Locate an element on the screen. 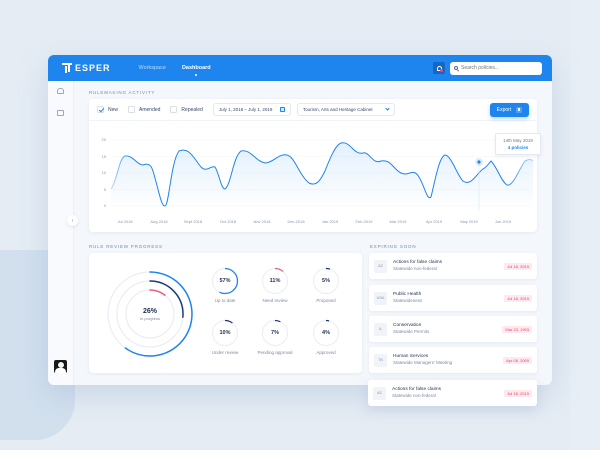  export-label: Export is located at coordinates (504, 109).